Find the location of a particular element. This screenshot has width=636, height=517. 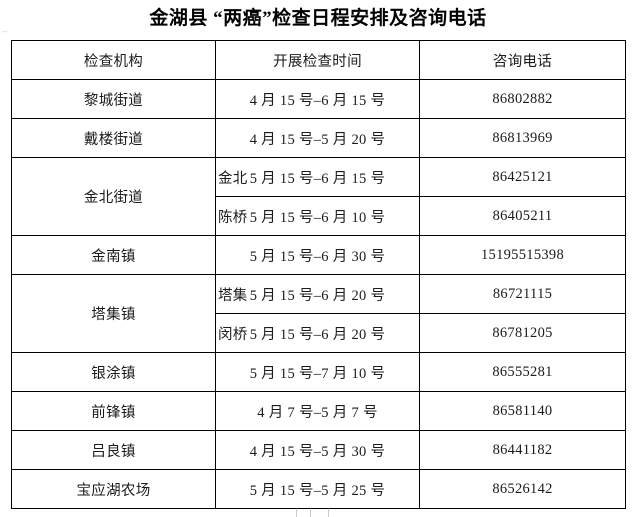

cell-schedule: 4 月 15 号–5 月 20 号 is located at coordinates (318, 138).